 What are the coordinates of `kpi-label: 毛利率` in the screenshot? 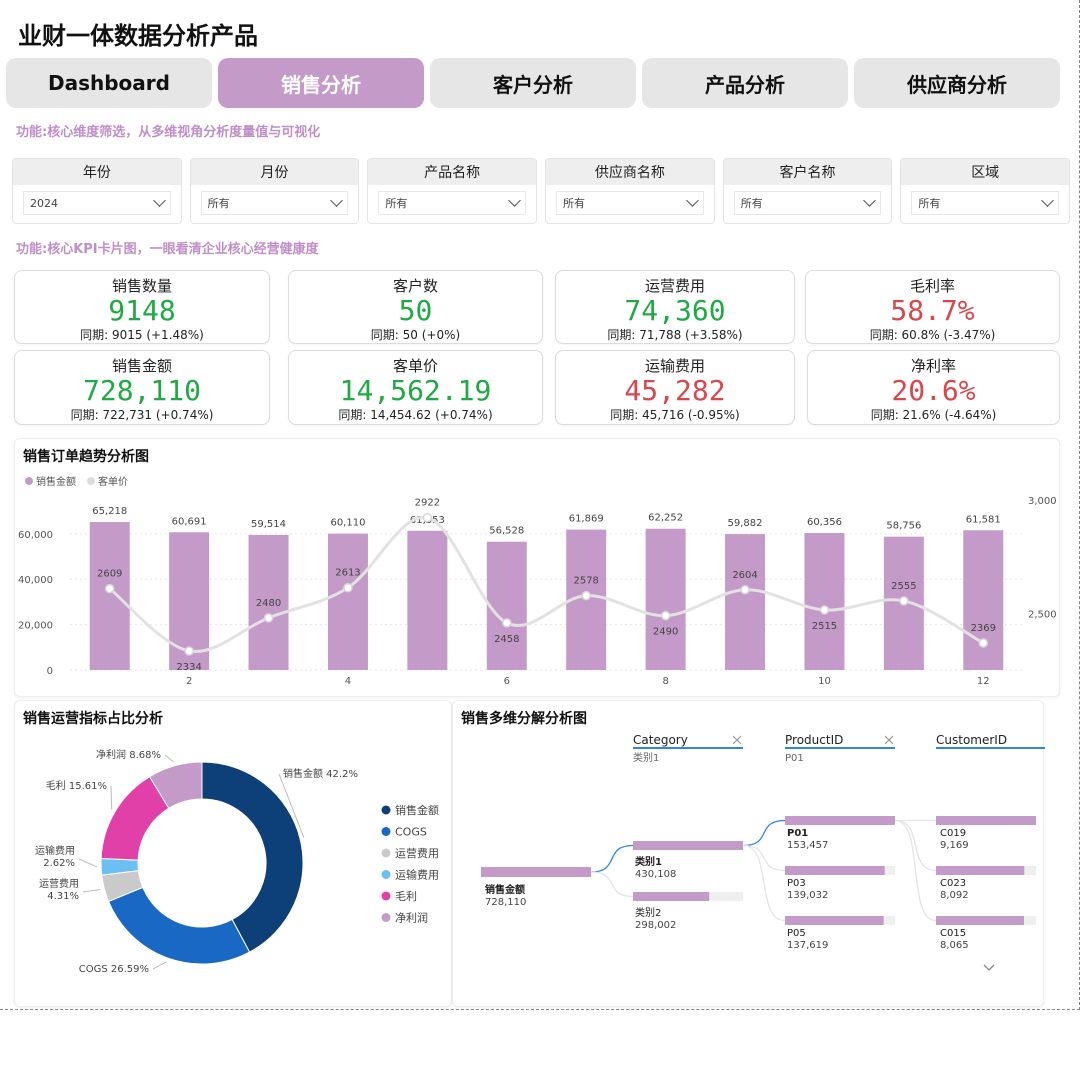 It's located at (932, 286).